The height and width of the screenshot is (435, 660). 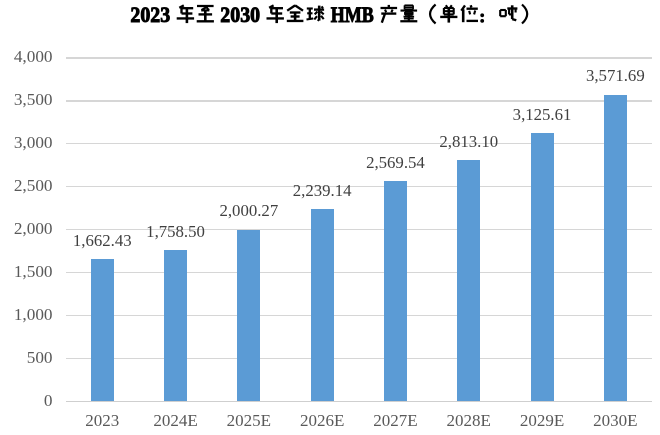 What do you see at coordinates (150, 14) in the screenshot?
I see `svg-text: 2023` at bounding box center [150, 14].